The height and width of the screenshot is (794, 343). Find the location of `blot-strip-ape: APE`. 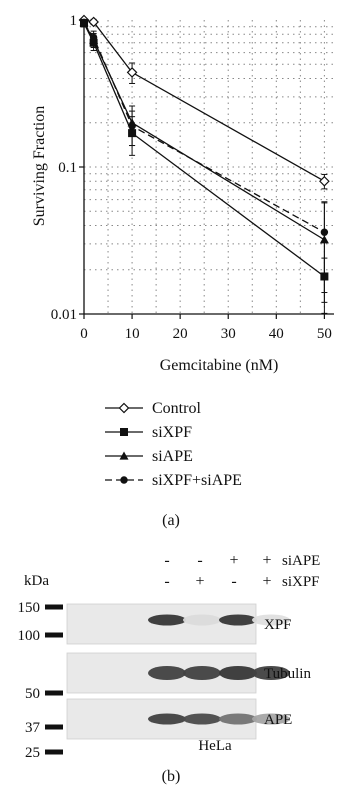

blot-strip-ape: APE is located at coordinates (179, 719).